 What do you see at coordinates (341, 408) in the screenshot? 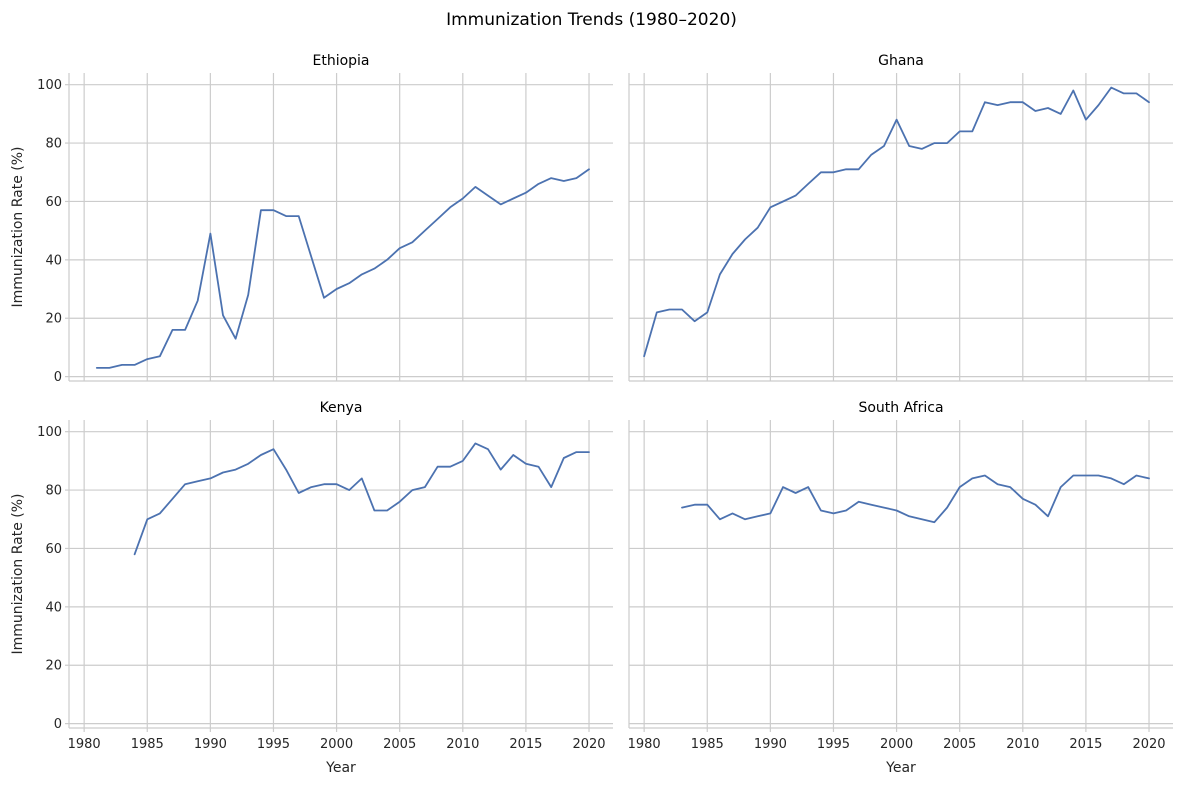
I see `panel-title-kenya: Kenya` at bounding box center [341, 408].